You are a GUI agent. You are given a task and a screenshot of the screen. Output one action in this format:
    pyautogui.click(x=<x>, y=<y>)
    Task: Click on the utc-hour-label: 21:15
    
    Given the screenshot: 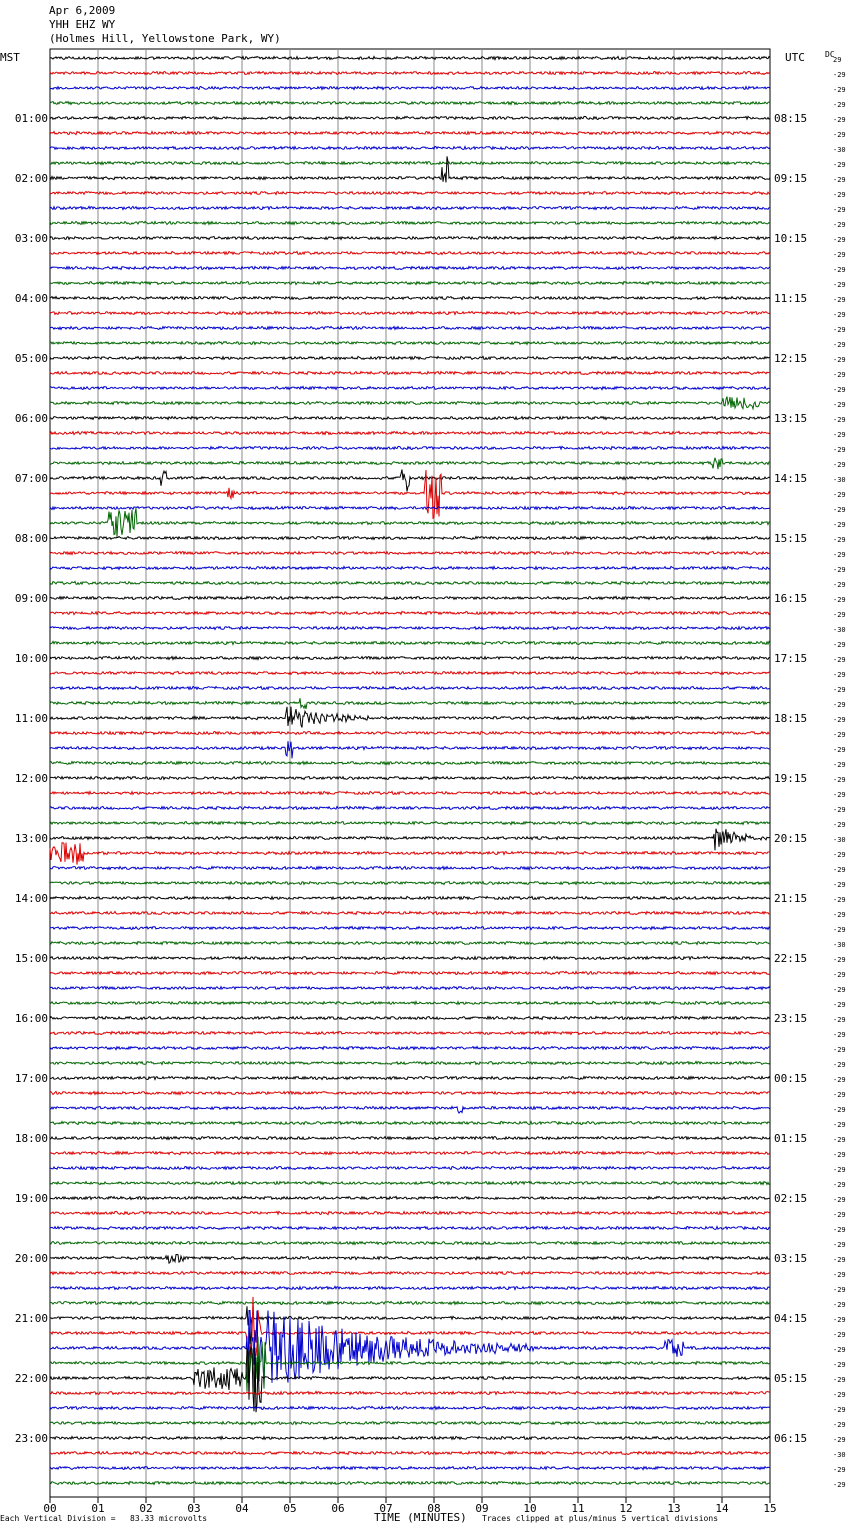 What is the action you would take?
    pyautogui.click(x=790, y=898)
    